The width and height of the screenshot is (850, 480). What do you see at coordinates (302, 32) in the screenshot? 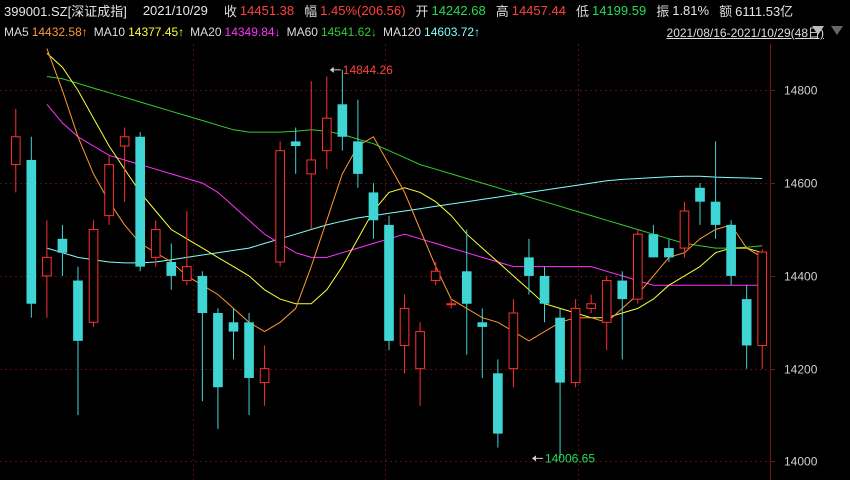
I see `ma60-label: MA60` at bounding box center [302, 32].